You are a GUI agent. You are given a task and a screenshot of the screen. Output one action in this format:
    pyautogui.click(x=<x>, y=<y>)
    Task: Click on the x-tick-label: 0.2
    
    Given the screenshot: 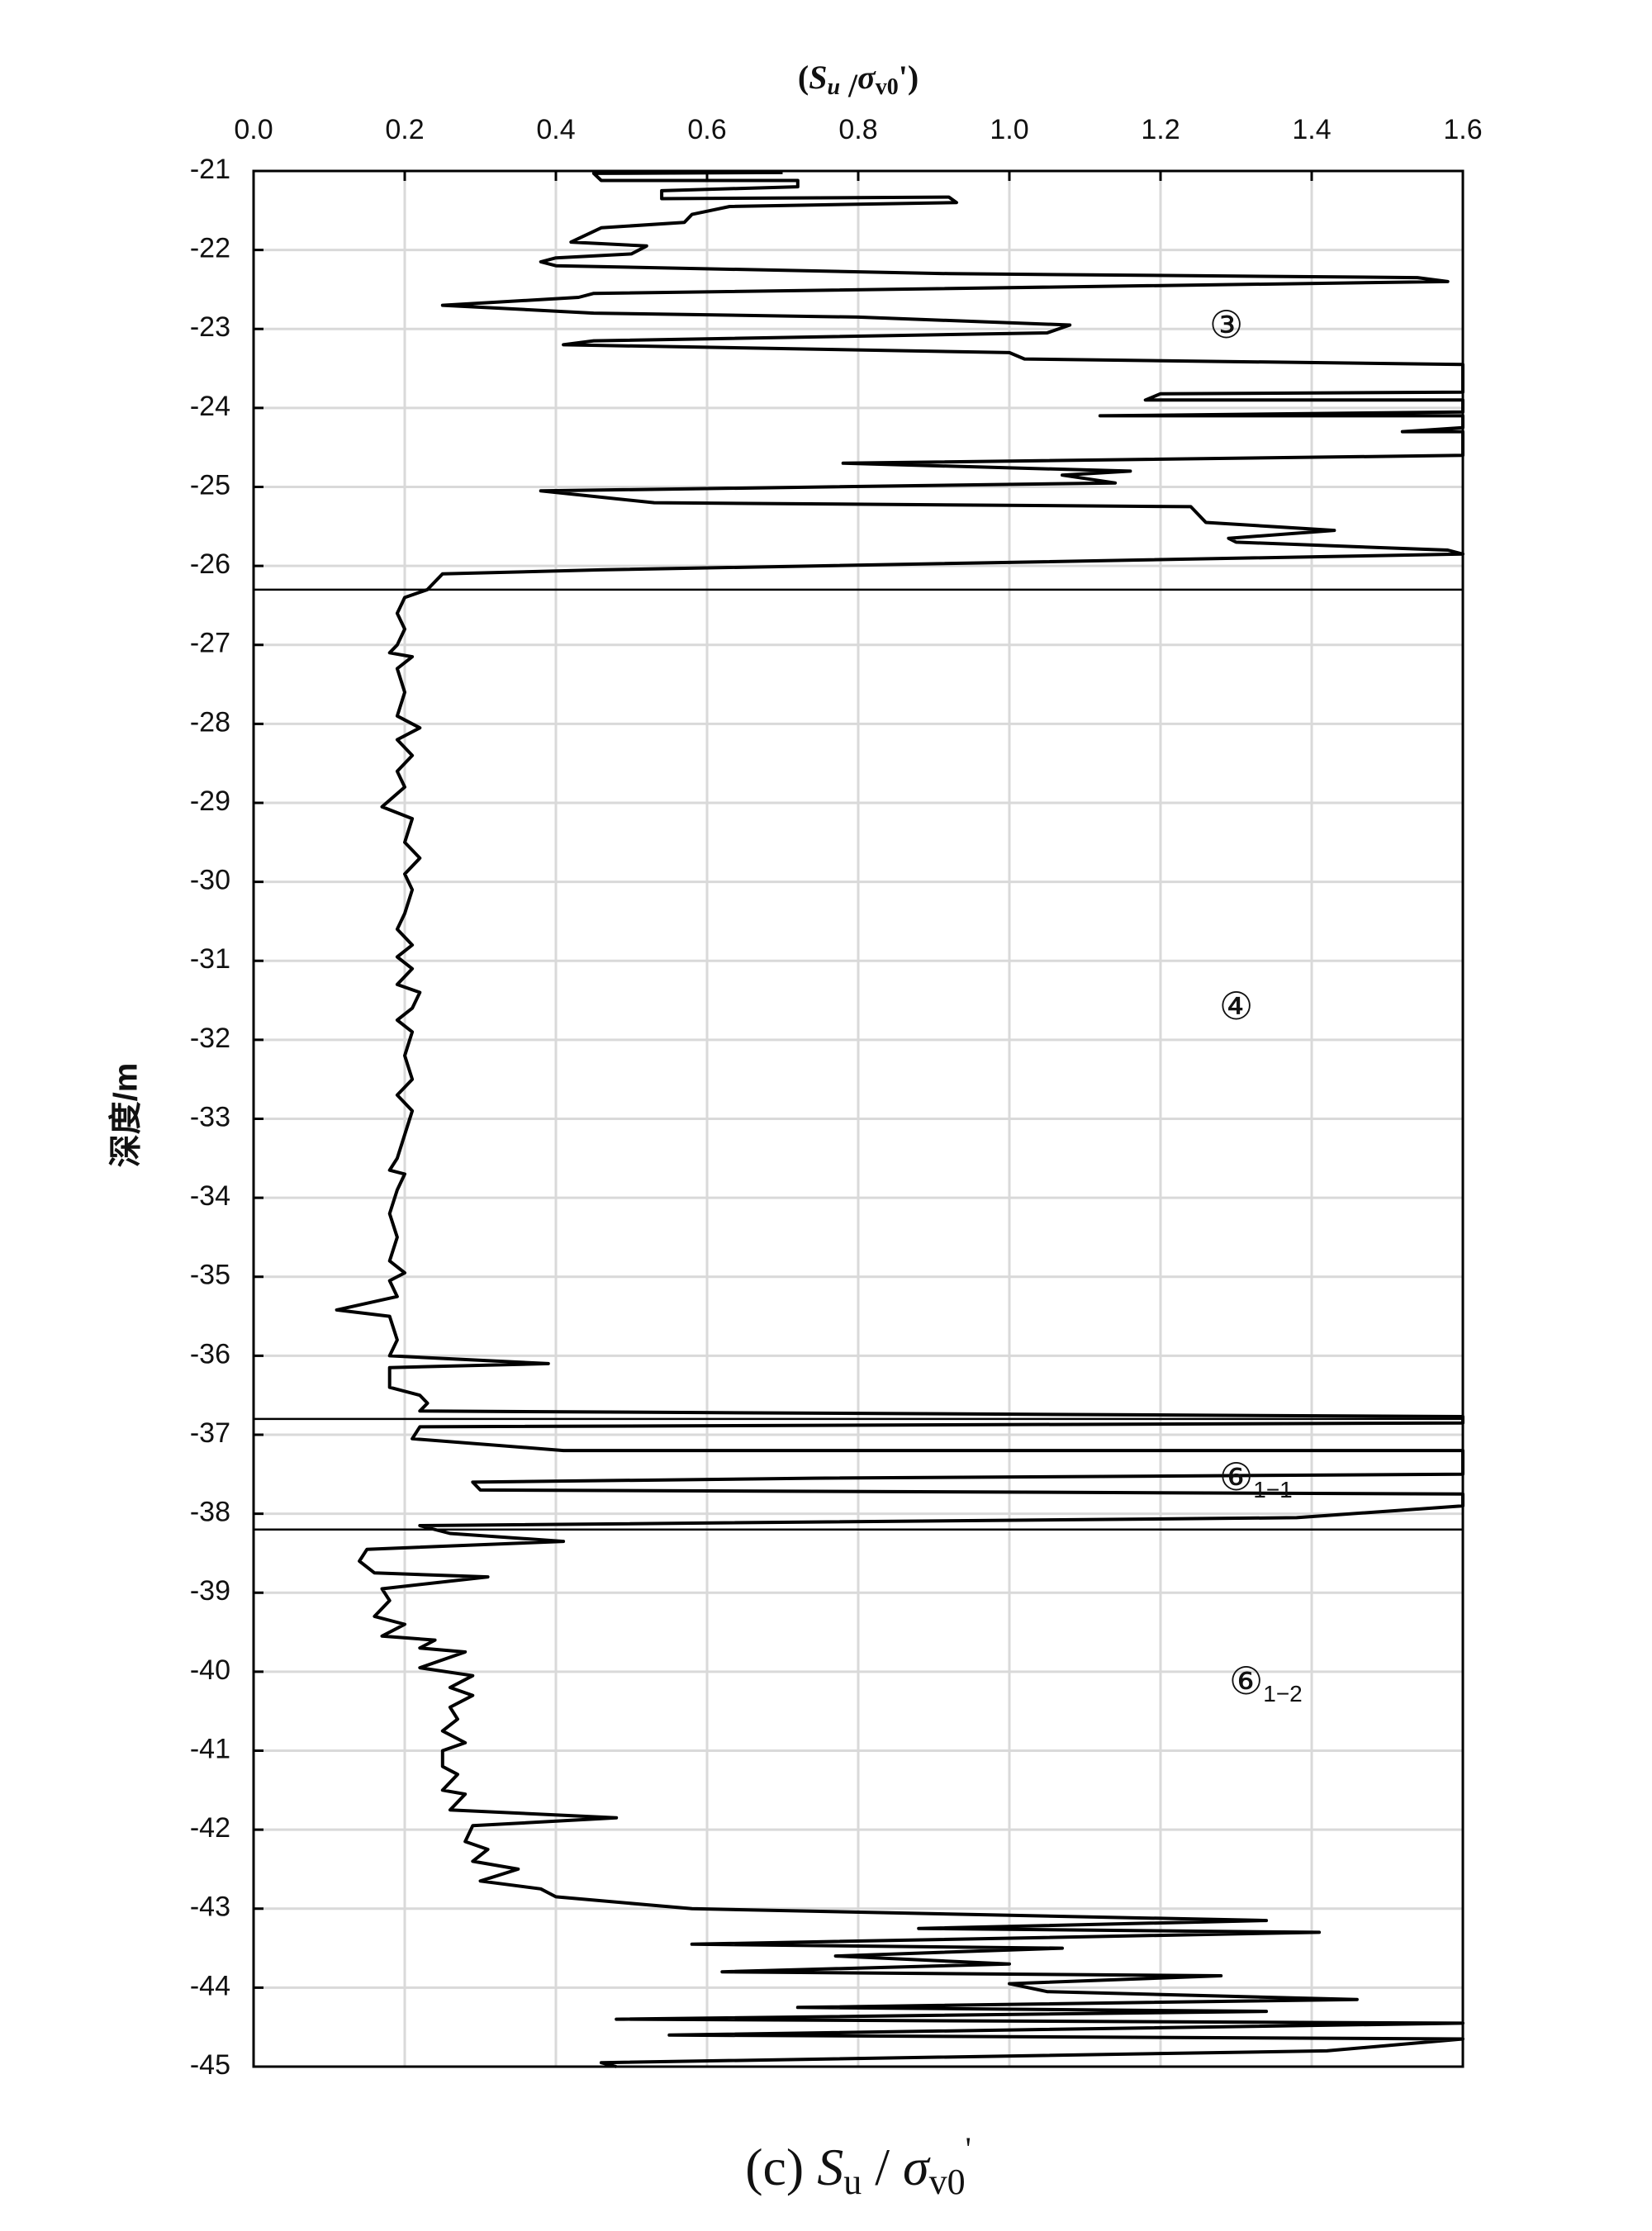 What is the action you would take?
    pyautogui.click(x=404, y=129)
    